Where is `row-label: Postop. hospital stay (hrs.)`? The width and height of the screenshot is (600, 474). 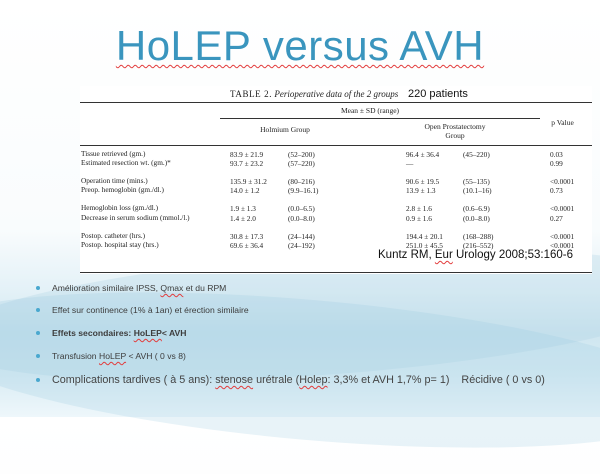
row-label: Postop. hospital stay (hrs.) is located at coordinates (120, 244).